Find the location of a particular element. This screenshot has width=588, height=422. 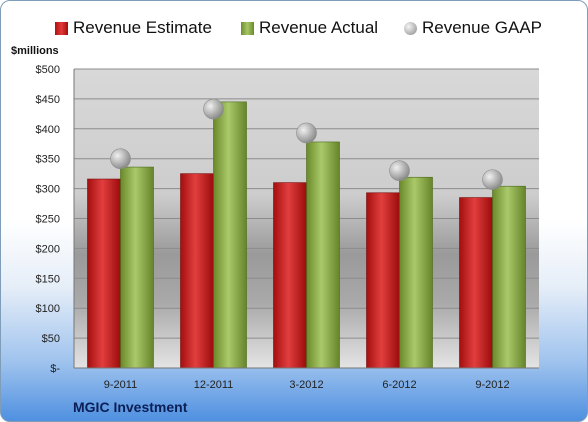

x-tick-label: 9-2012 is located at coordinates (492, 385).